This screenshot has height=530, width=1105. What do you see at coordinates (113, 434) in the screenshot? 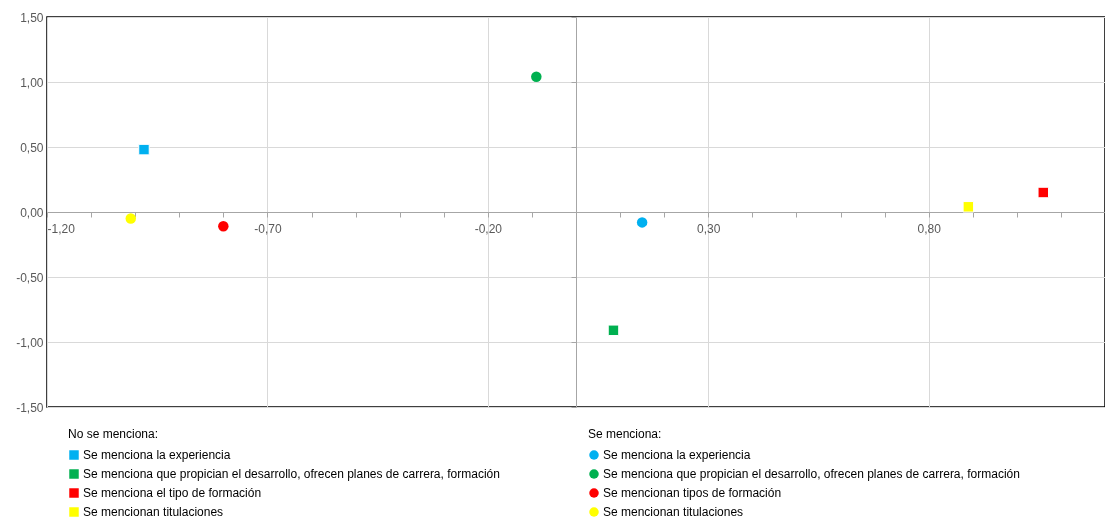
I see `text: No se menciona:` at bounding box center [113, 434].